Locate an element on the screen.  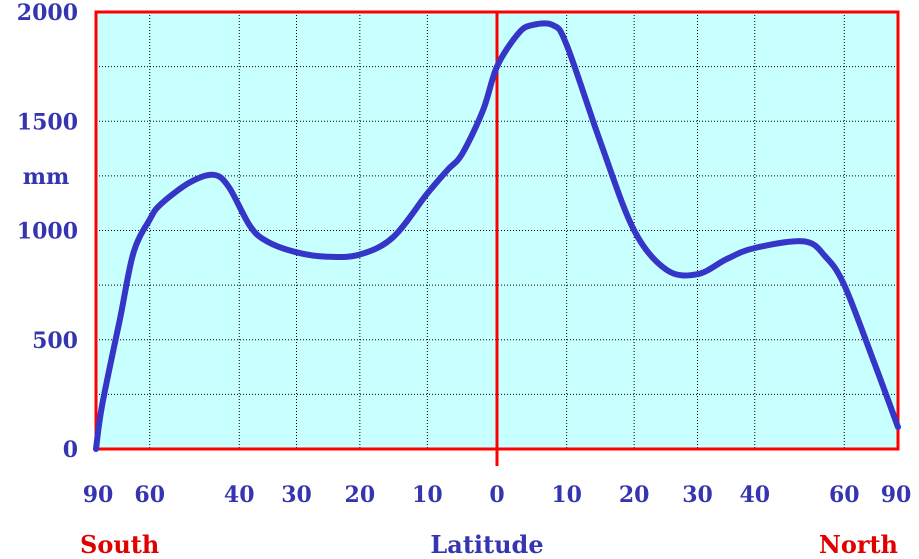
y-tick-label: 500 is located at coordinates (55, 341).